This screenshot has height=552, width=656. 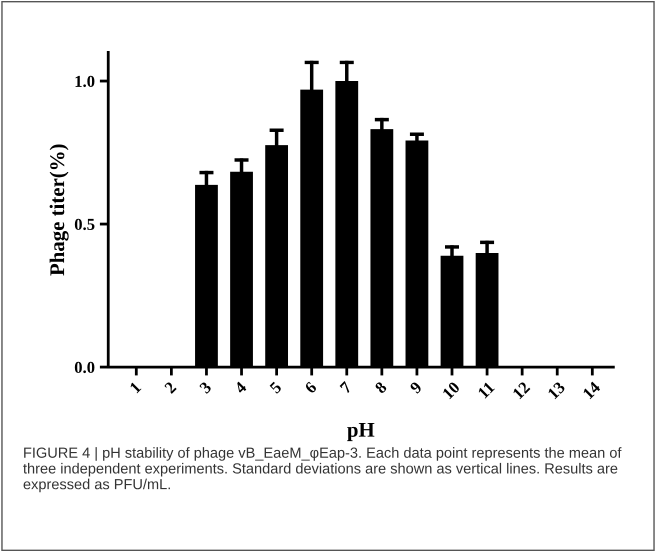 What do you see at coordinates (85, 82) in the screenshot?
I see `y-tick-label: 1.0` at bounding box center [85, 82].